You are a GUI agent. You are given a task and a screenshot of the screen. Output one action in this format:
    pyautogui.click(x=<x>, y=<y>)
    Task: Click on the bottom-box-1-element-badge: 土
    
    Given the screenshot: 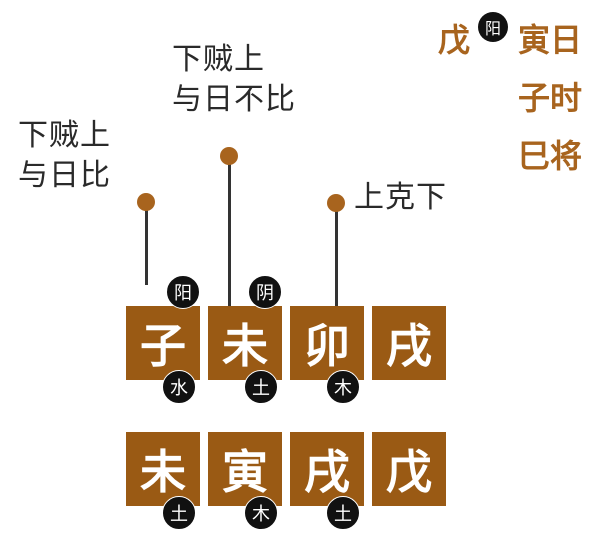 What is the action you would take?
    pyautogui.click(x=179, y=513)
    